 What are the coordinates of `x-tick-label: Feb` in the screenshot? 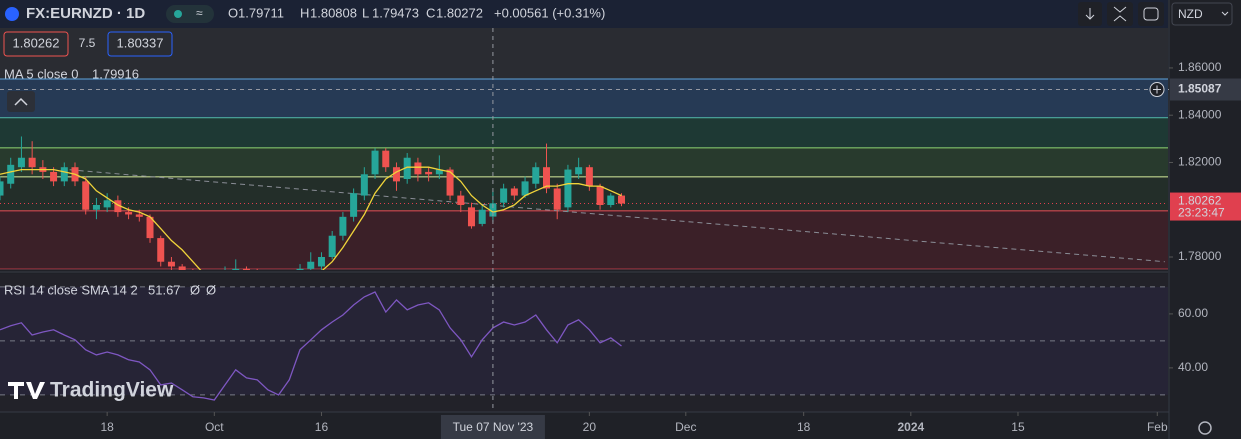 It's located at (1157, 427).